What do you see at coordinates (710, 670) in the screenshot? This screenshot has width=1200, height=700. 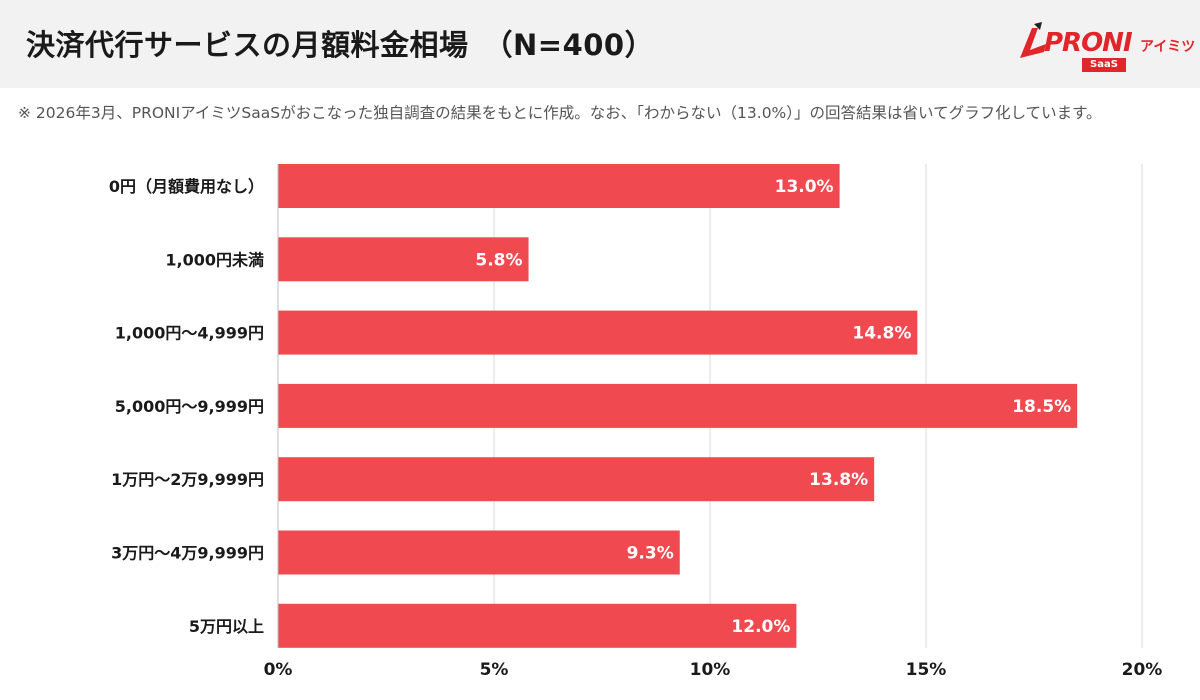 I see `x-tick-label: 10%` at bounding box center [710, 670].